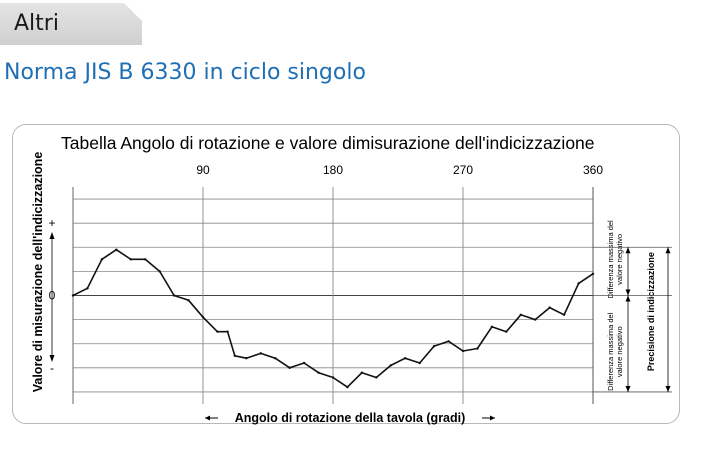  I want to click on x-arrow-left-head, so click(207, 418).